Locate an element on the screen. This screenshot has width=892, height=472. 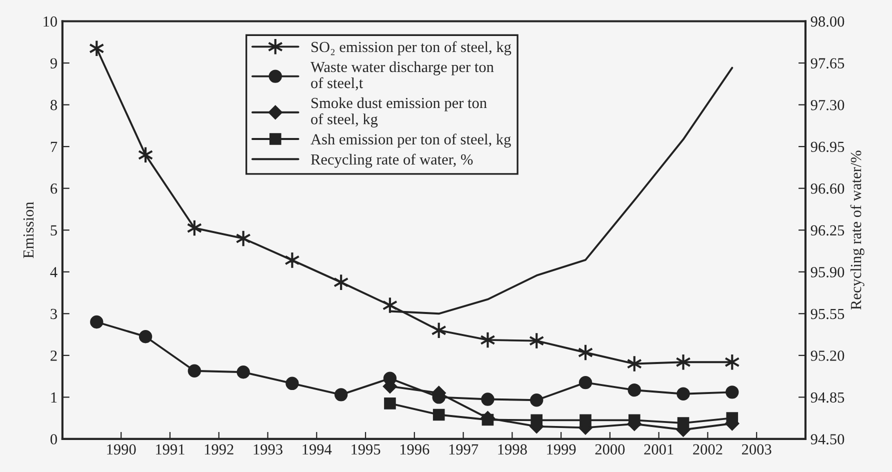
y2-tick-label: 97.30 is located at coordinates (827, 105).